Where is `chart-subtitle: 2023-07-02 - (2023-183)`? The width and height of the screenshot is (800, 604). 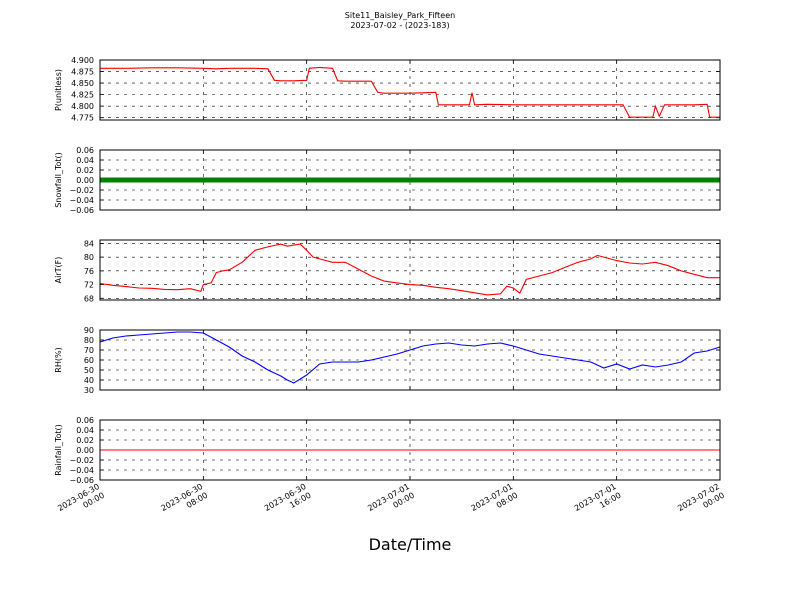 chart-subtitle: 2023-07-02 - (2023-183) is located at coordinates (399, 25).